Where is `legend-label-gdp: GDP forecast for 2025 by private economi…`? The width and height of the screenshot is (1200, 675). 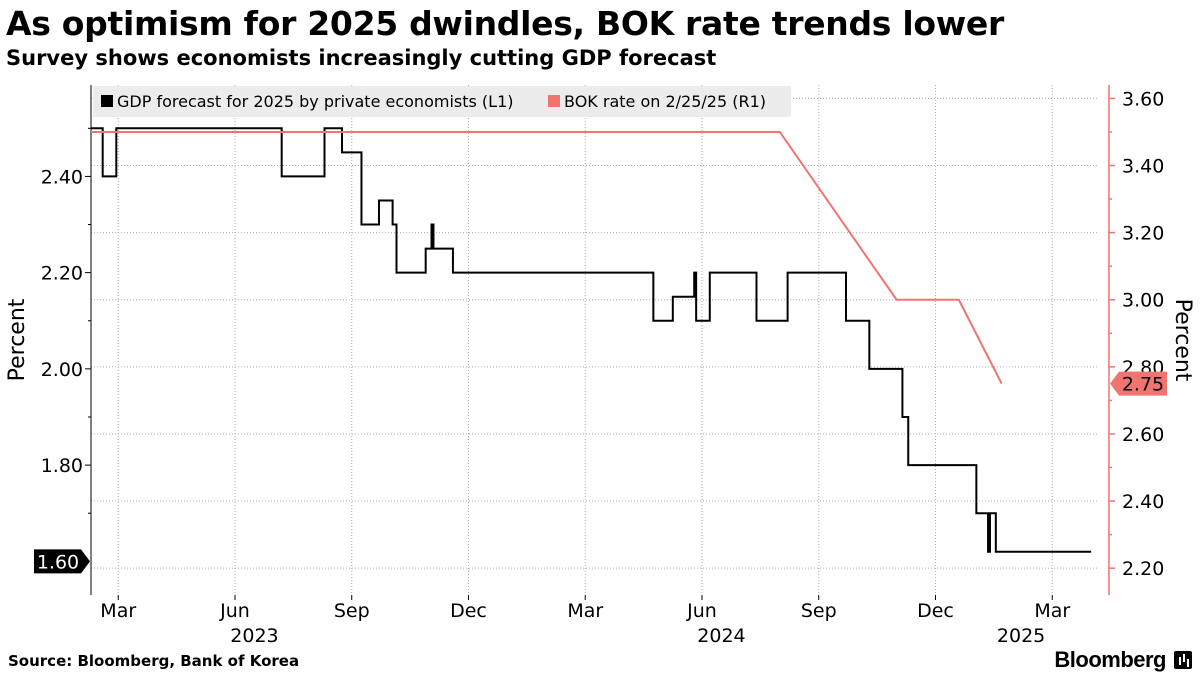
legend-label-gdp: GDP forecast for 2025 by private economi… is located at coordinates (315, 101).